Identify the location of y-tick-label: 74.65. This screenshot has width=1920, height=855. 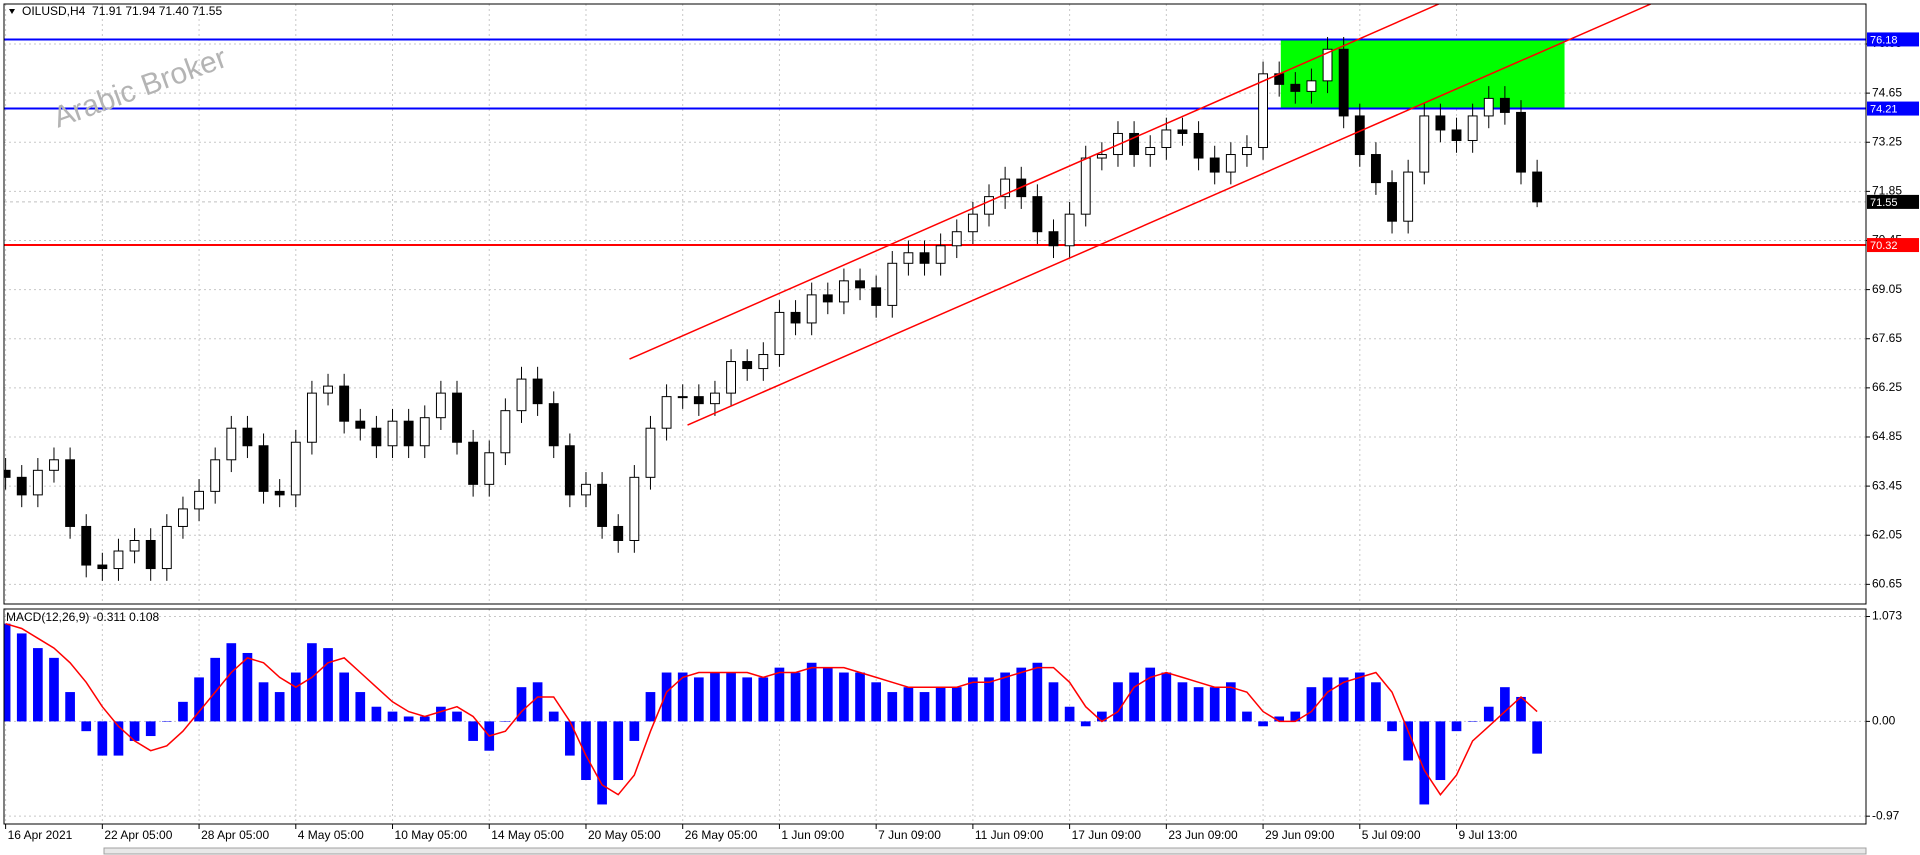
(1887, 92).